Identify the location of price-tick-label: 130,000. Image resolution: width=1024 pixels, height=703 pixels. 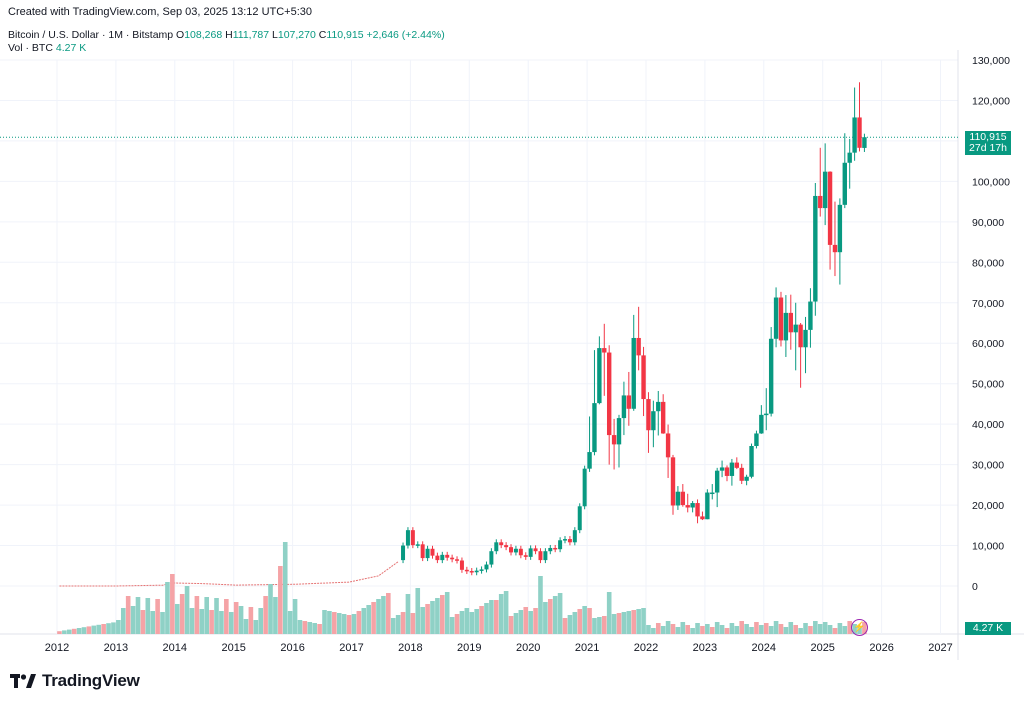
(991, 61).